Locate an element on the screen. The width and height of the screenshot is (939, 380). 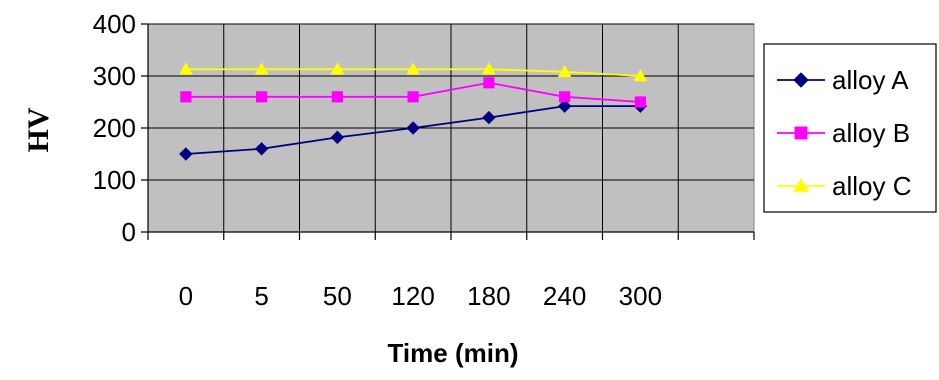
series-alloy-b is located at coordinates (413, 92).